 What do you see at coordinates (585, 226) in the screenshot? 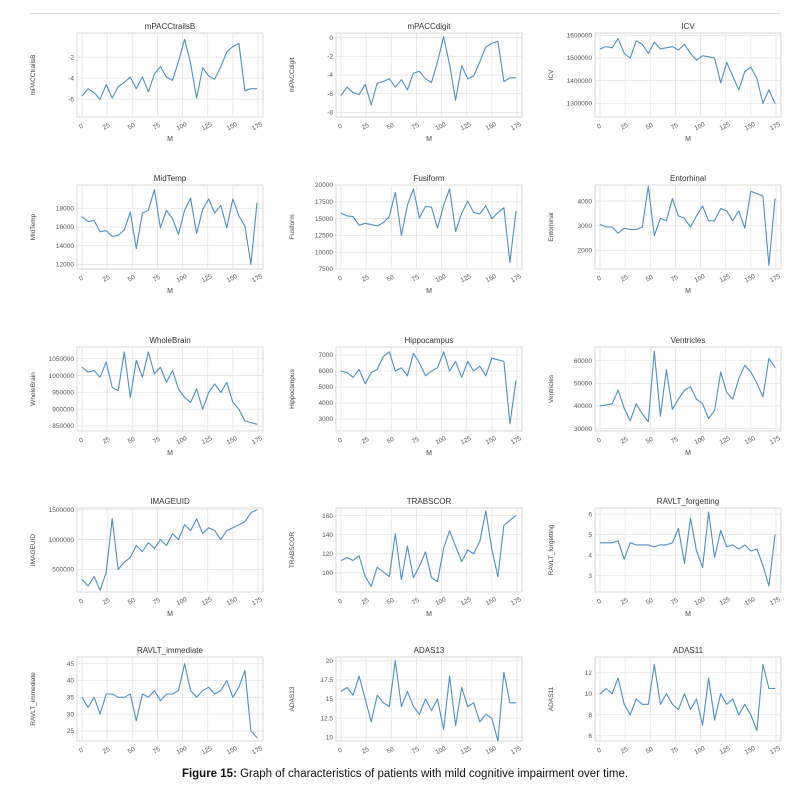
I see `y-tick-label: 3000` at bounding box center [585, 226].